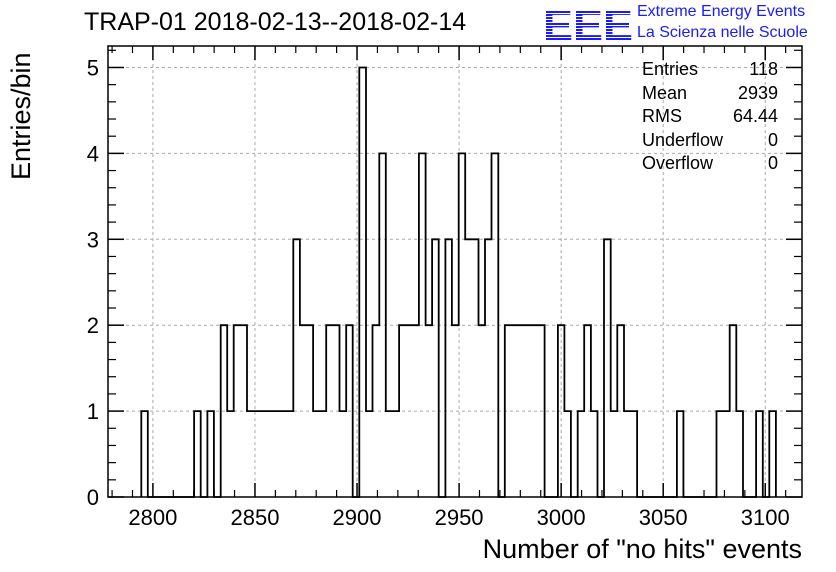 Image resolution: width=836 pixels, height=572 pixels. Describe the element at coordinates (93, 497) in the screenshot. I see `y-tick-label: 0` at that location.